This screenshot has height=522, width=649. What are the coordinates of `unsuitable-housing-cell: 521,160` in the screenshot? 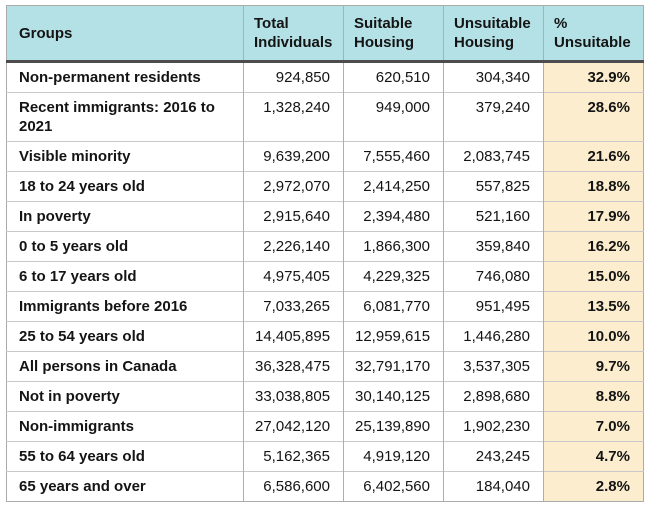 It's located at (493, 216).